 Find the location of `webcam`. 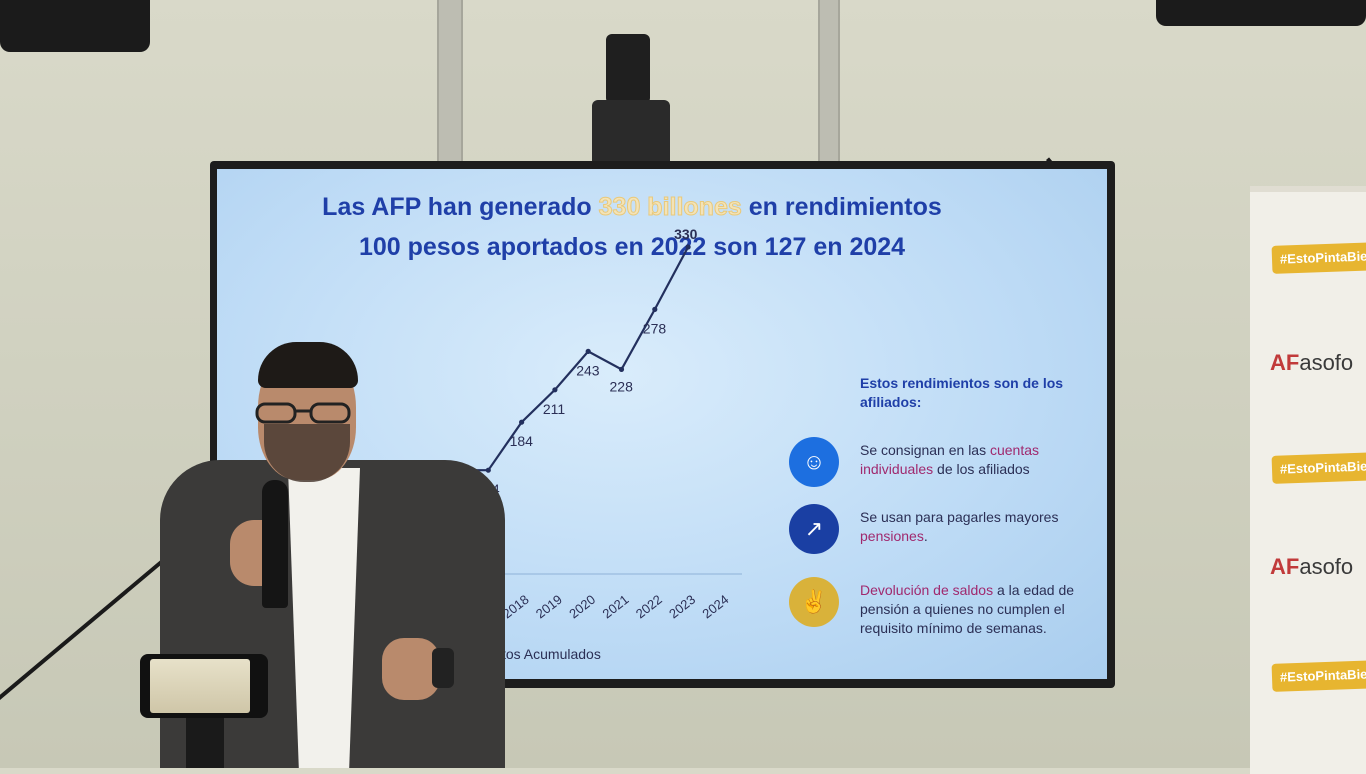

webcam is located at coordinates (628, 69).